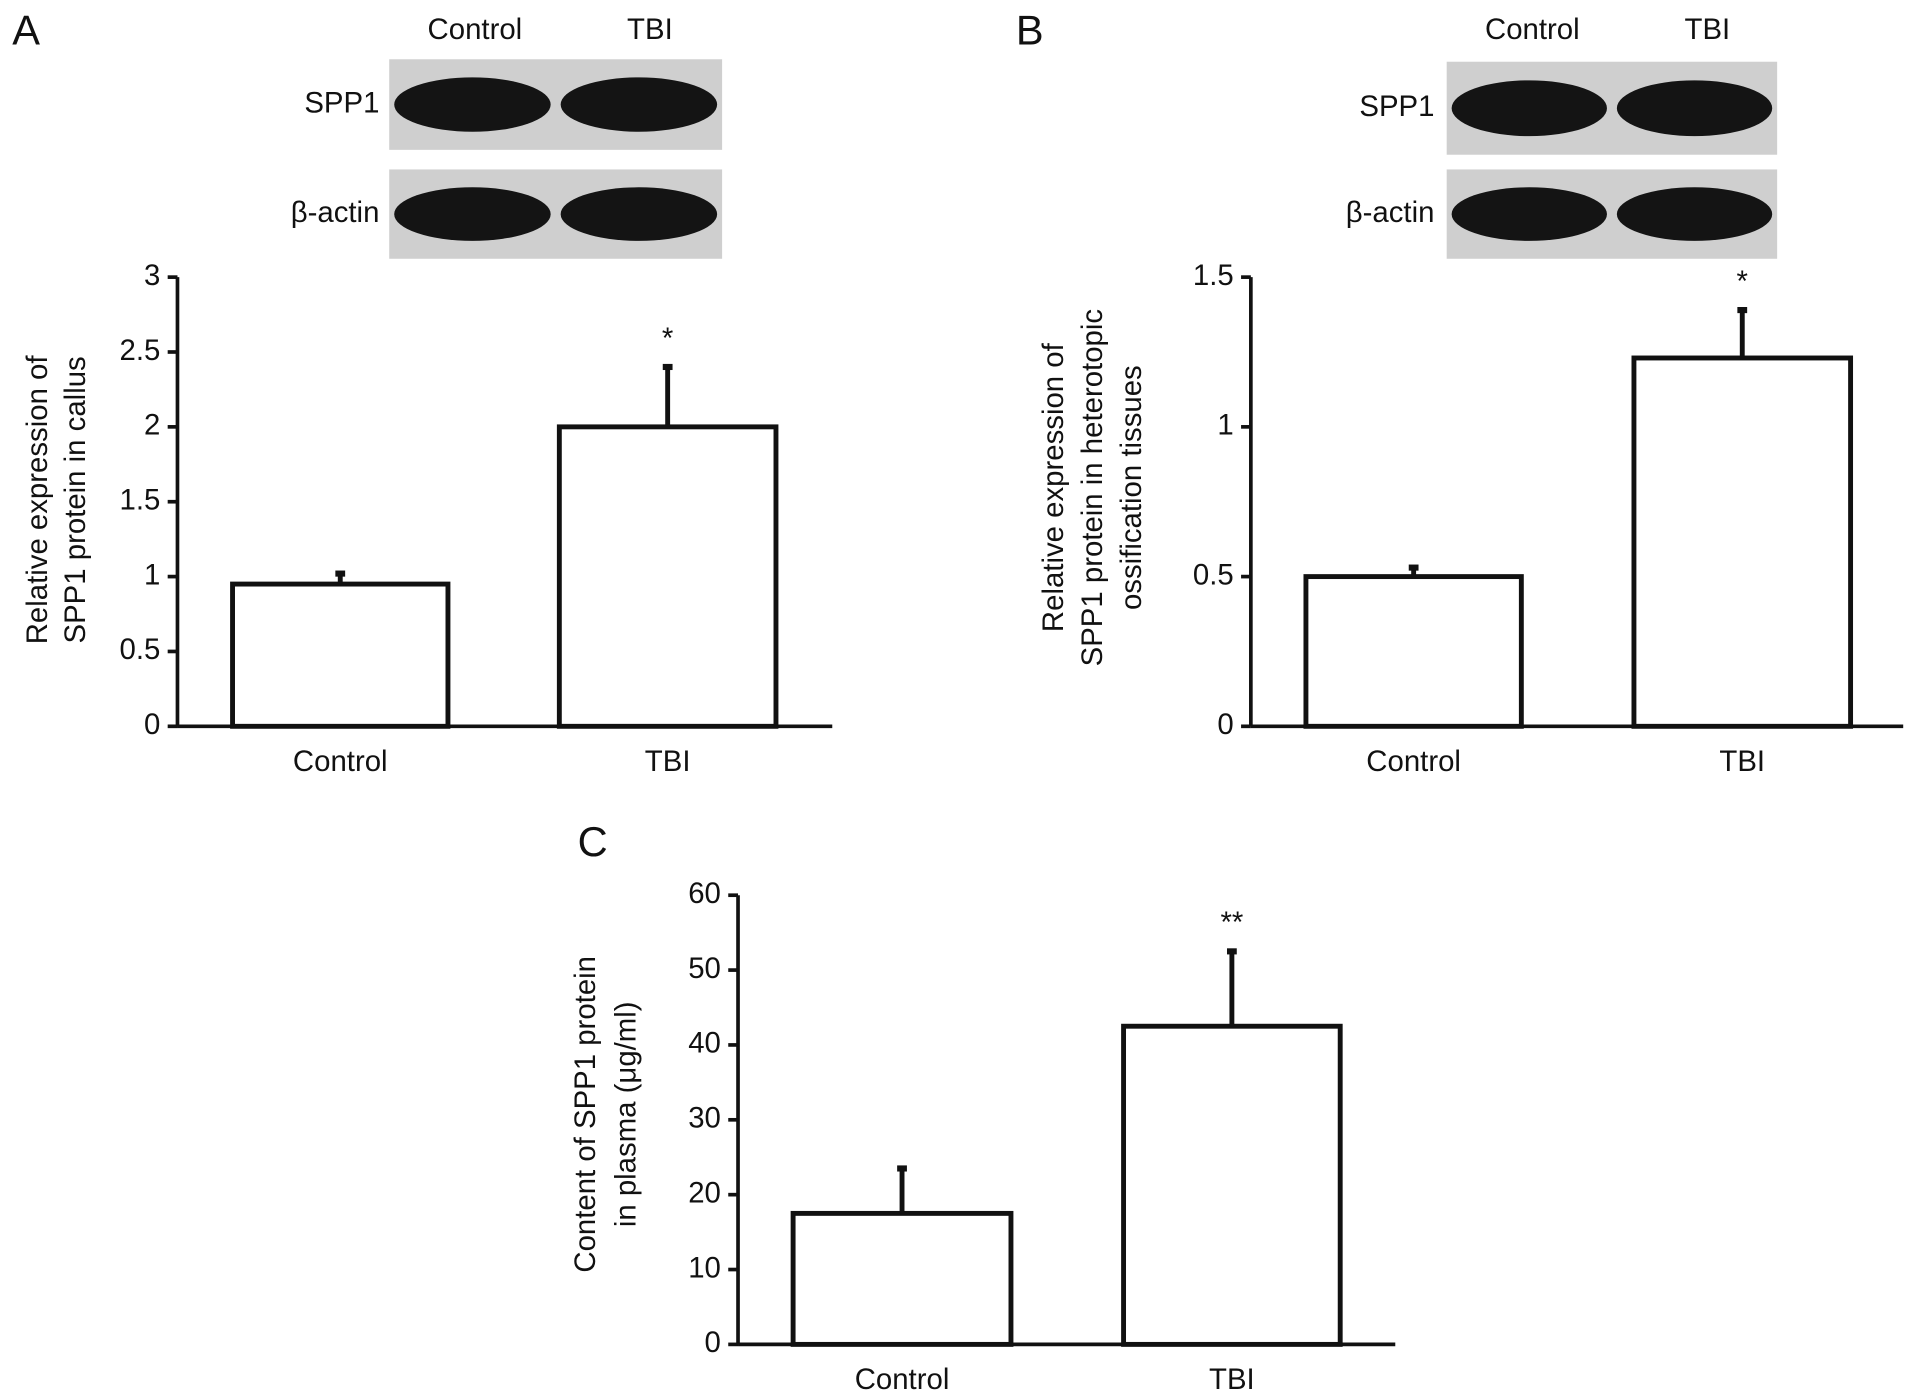 This screenshot has width=1913, height=1400. Describe the element at coordinates (704, 893) in the screenshot. I see `y-tick-label: 60` at that location.